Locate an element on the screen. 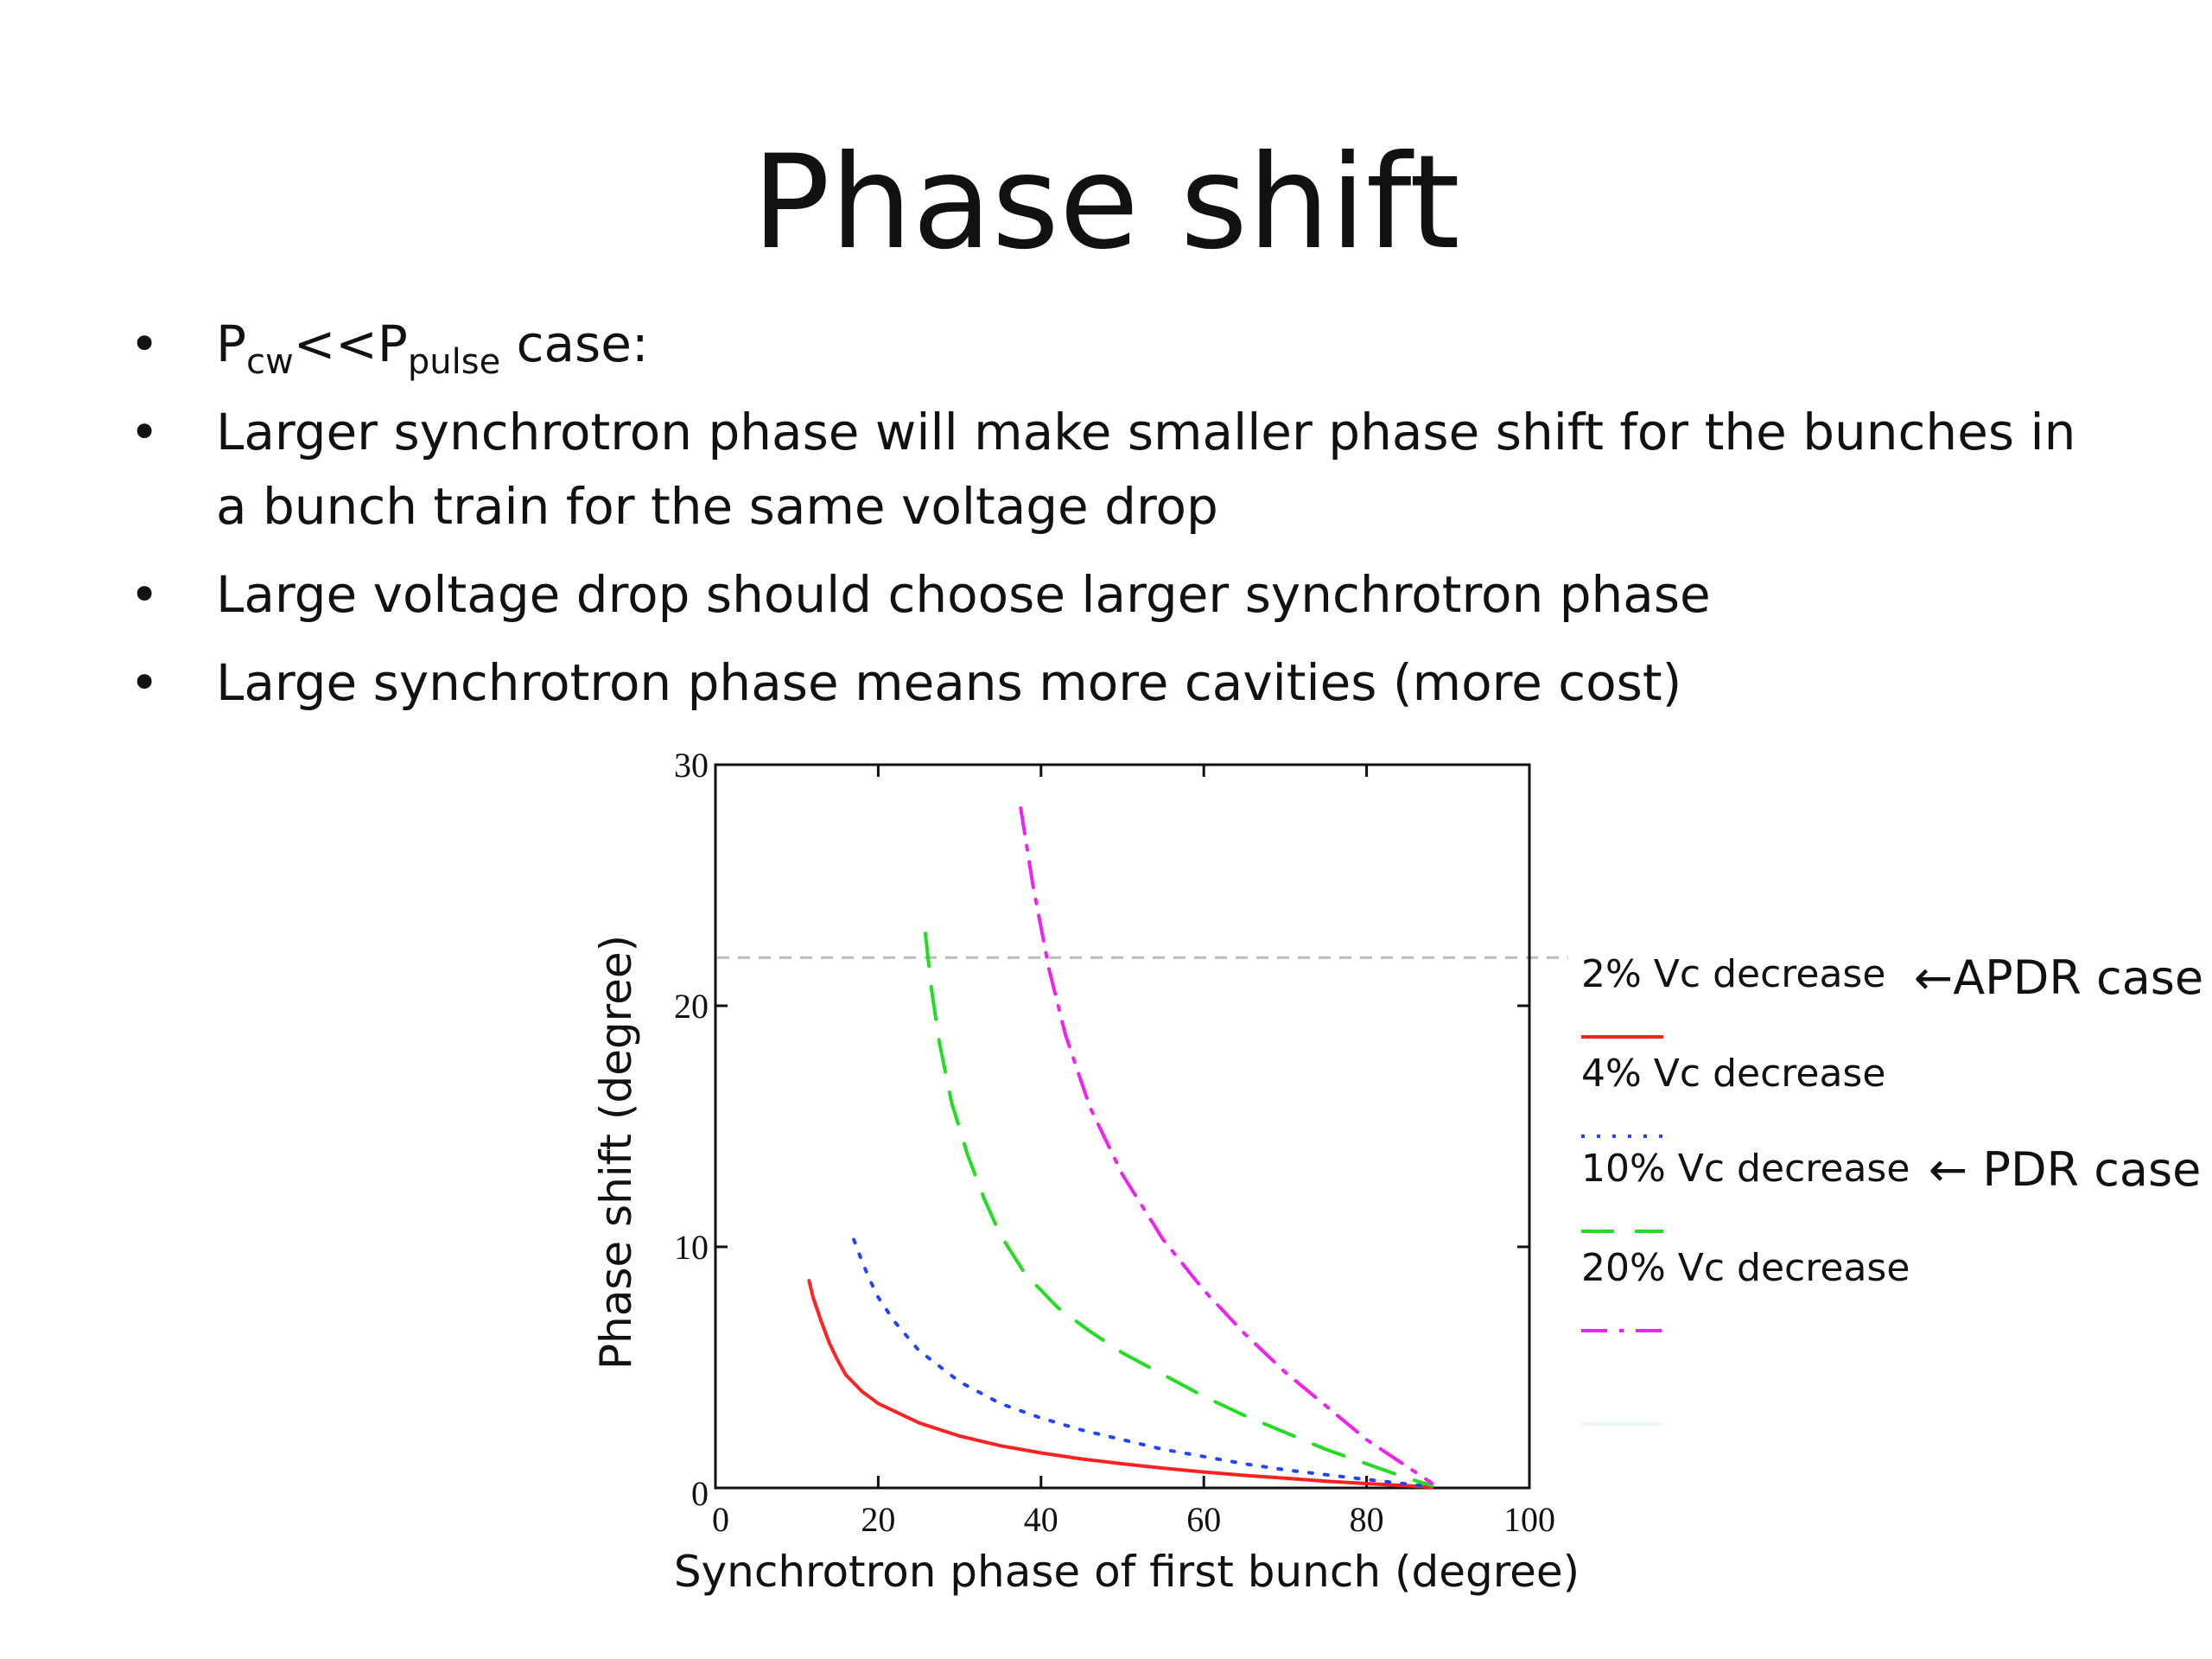 This screenshot has width=2212, height=1659. y-tick-label: 20 is located at coordinates (691, 1006).